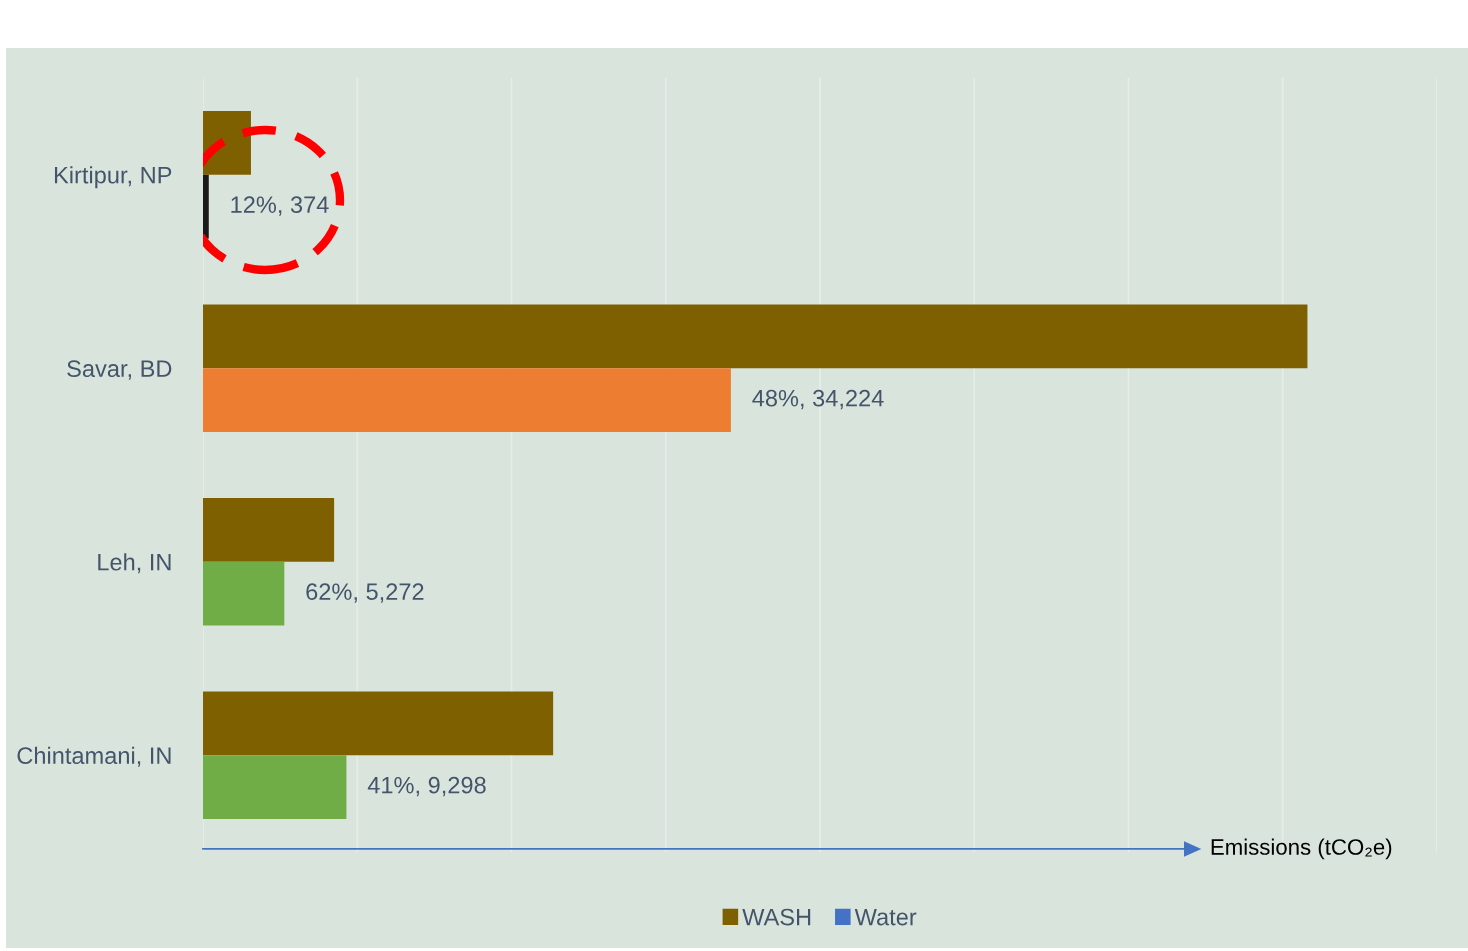 The width and height of the screenshot is (1468, 951). Describe the element at coordinates (113, 177) in the screenshot. I see `y-tick-label: Kirtipur, NP` at that location.